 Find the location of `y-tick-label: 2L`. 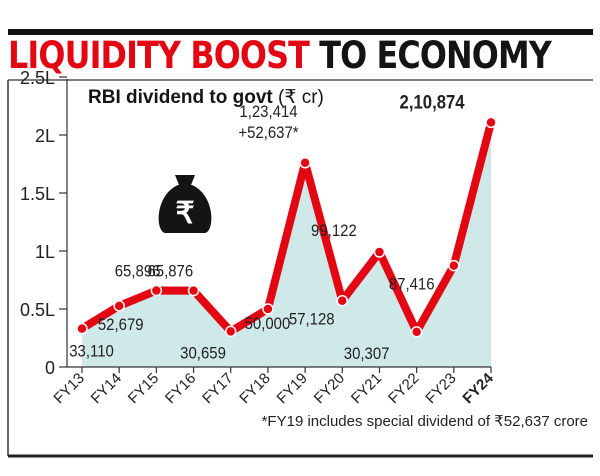

y-tick-label: 2L is located at coordinates (45, 136).